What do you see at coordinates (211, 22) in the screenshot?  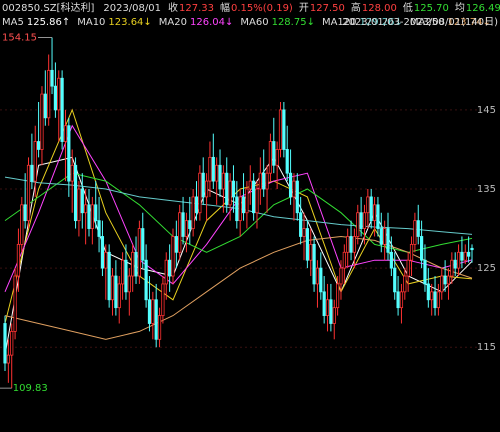 I see `header-text: 126.04↓` at bounding box center [211, 22].